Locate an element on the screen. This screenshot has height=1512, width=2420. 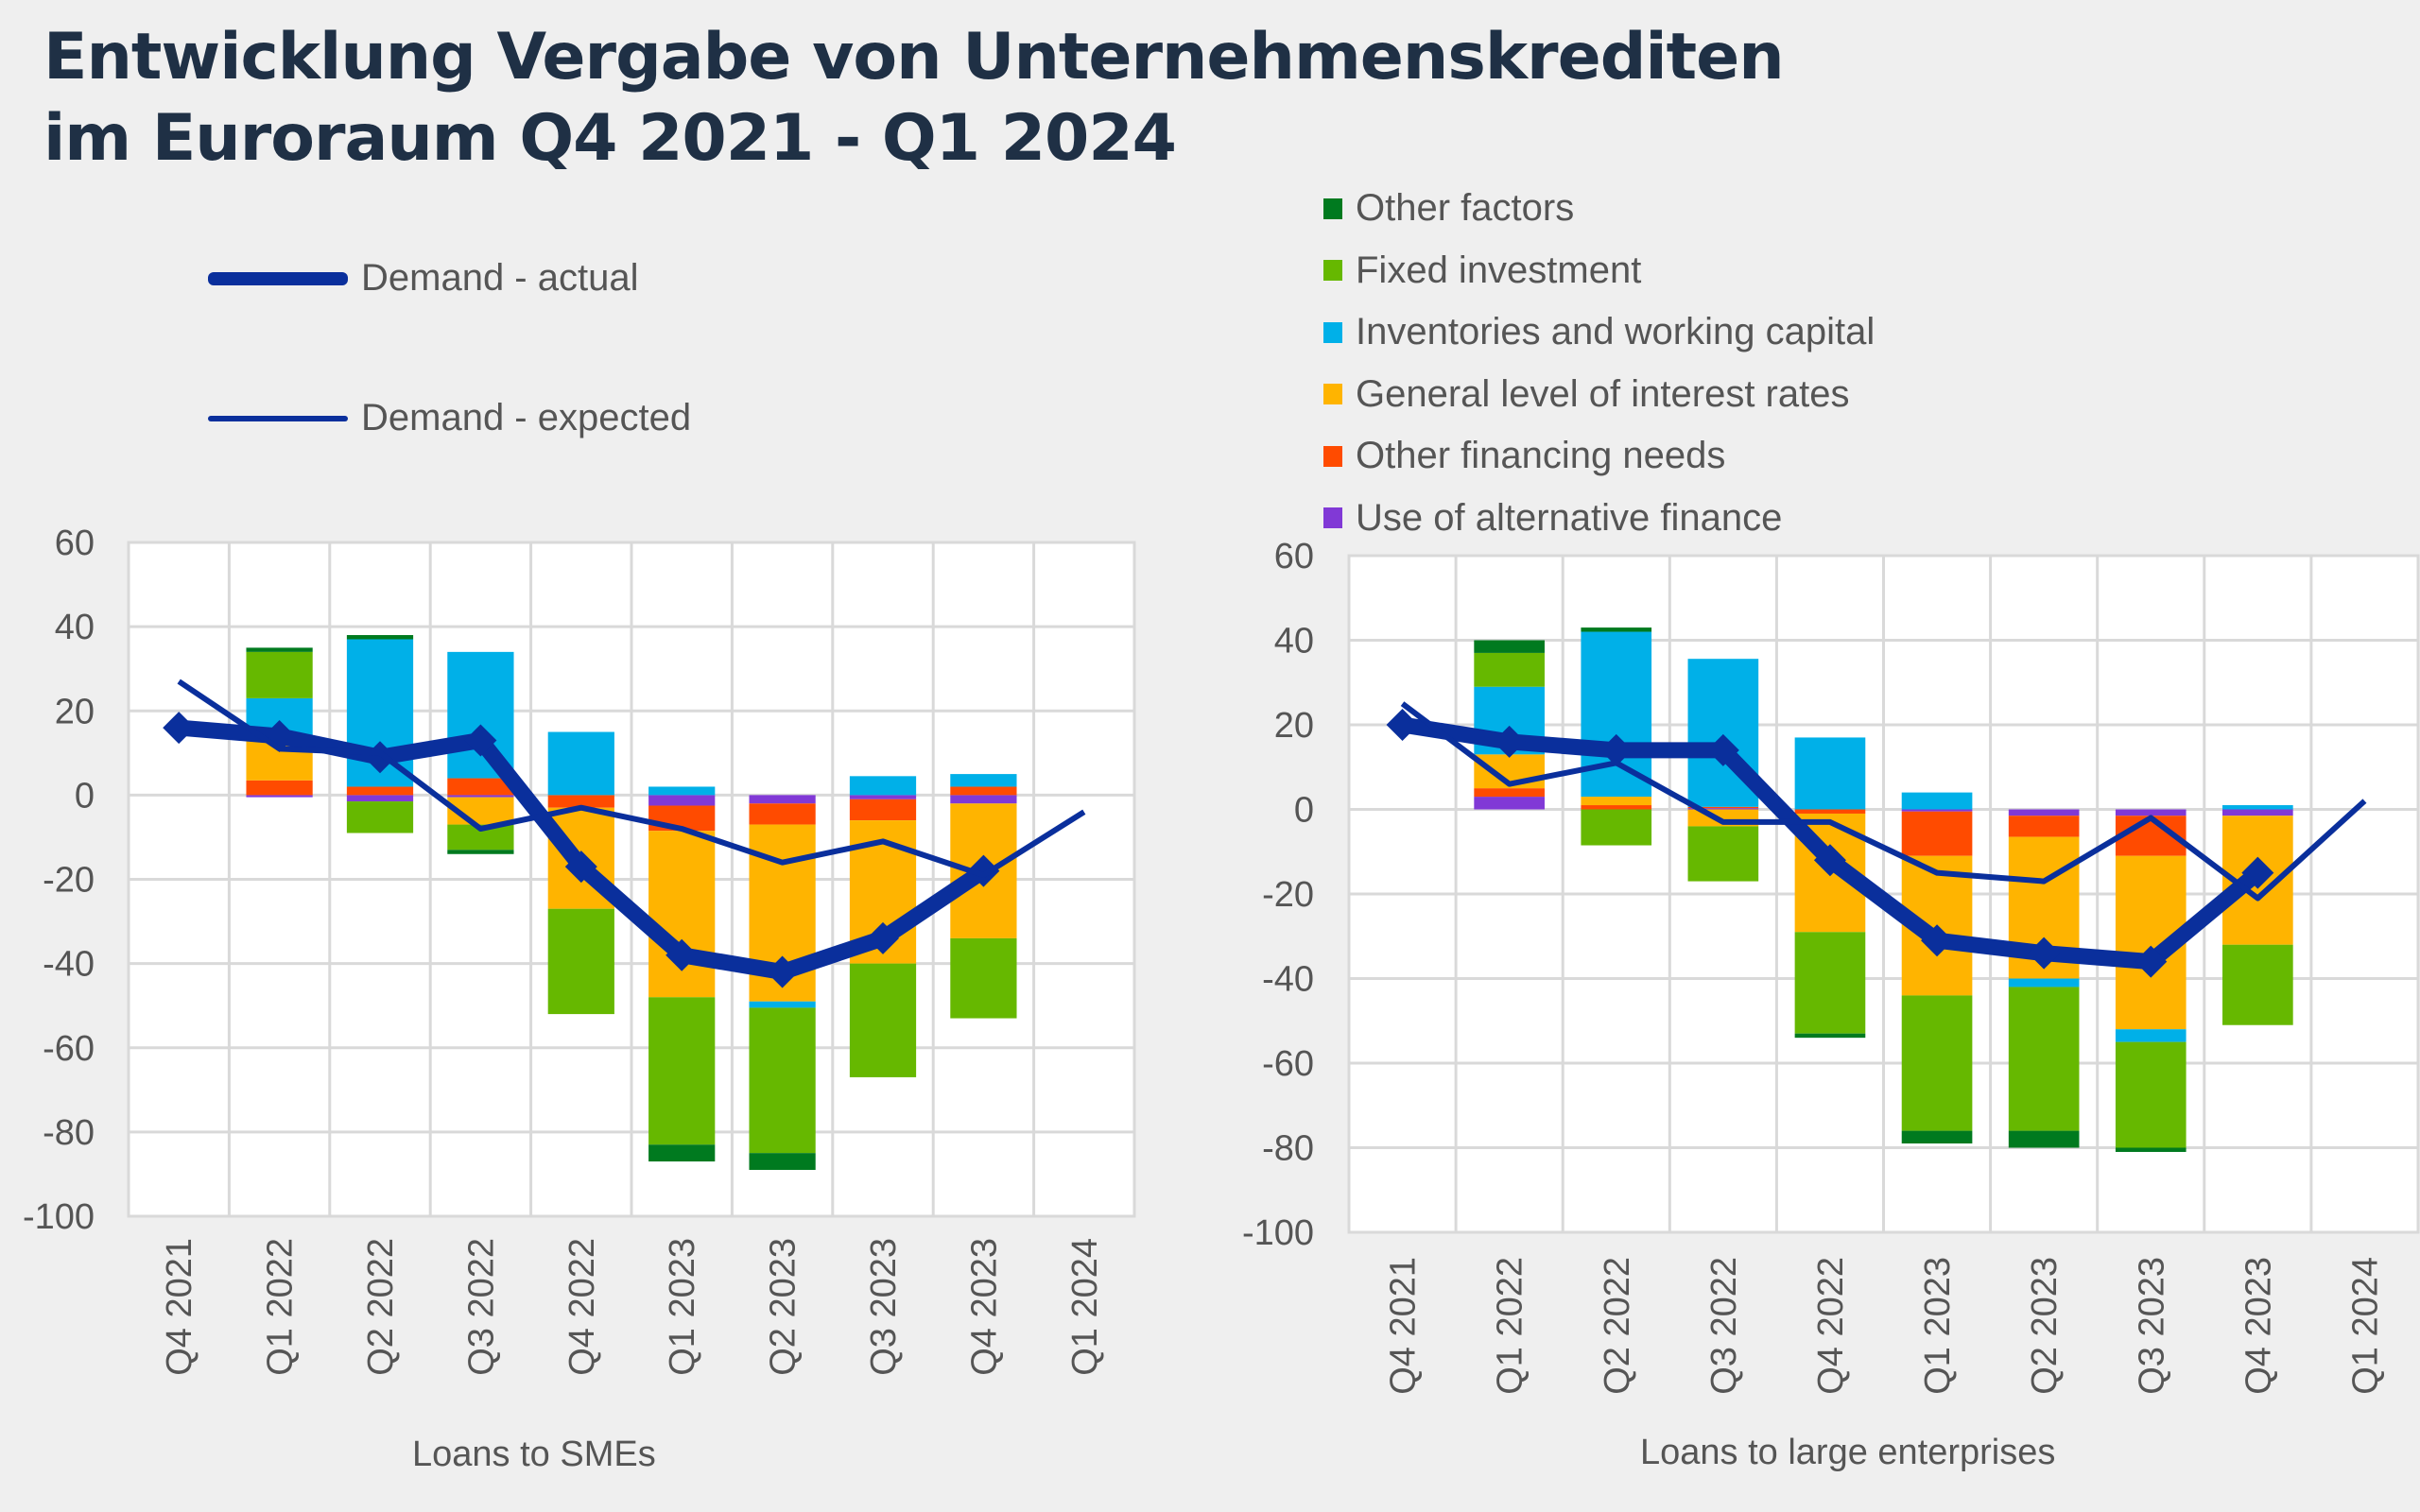
legend-label: General level of interest rates is located at coordinates (1603, 393).